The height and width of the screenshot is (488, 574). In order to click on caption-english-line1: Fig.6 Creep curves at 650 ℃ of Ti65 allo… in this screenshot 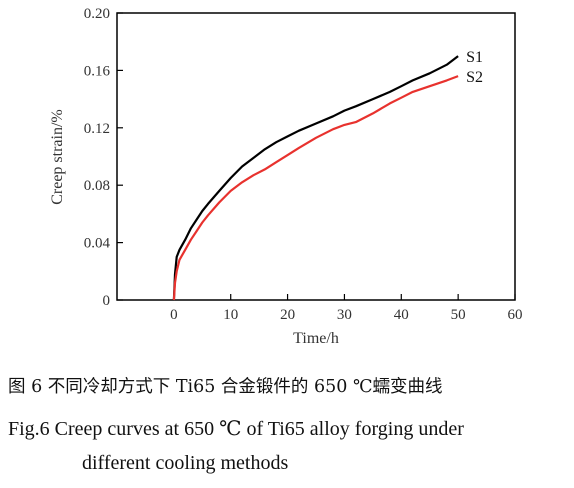, I will do `click(236, 429)`.